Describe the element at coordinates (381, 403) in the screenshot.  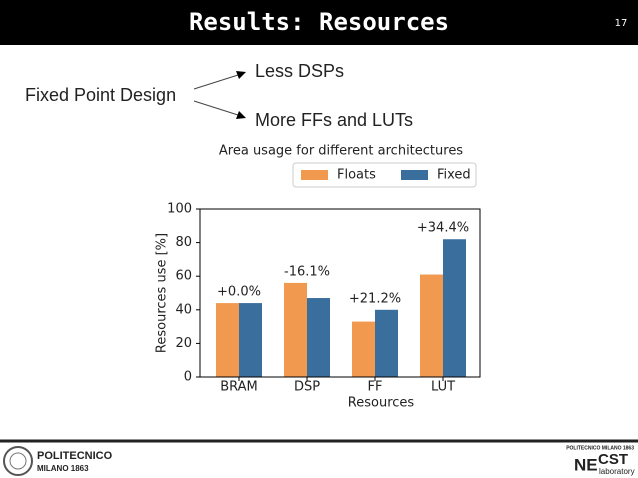
I see `x-axis-label: Resources` at that location.